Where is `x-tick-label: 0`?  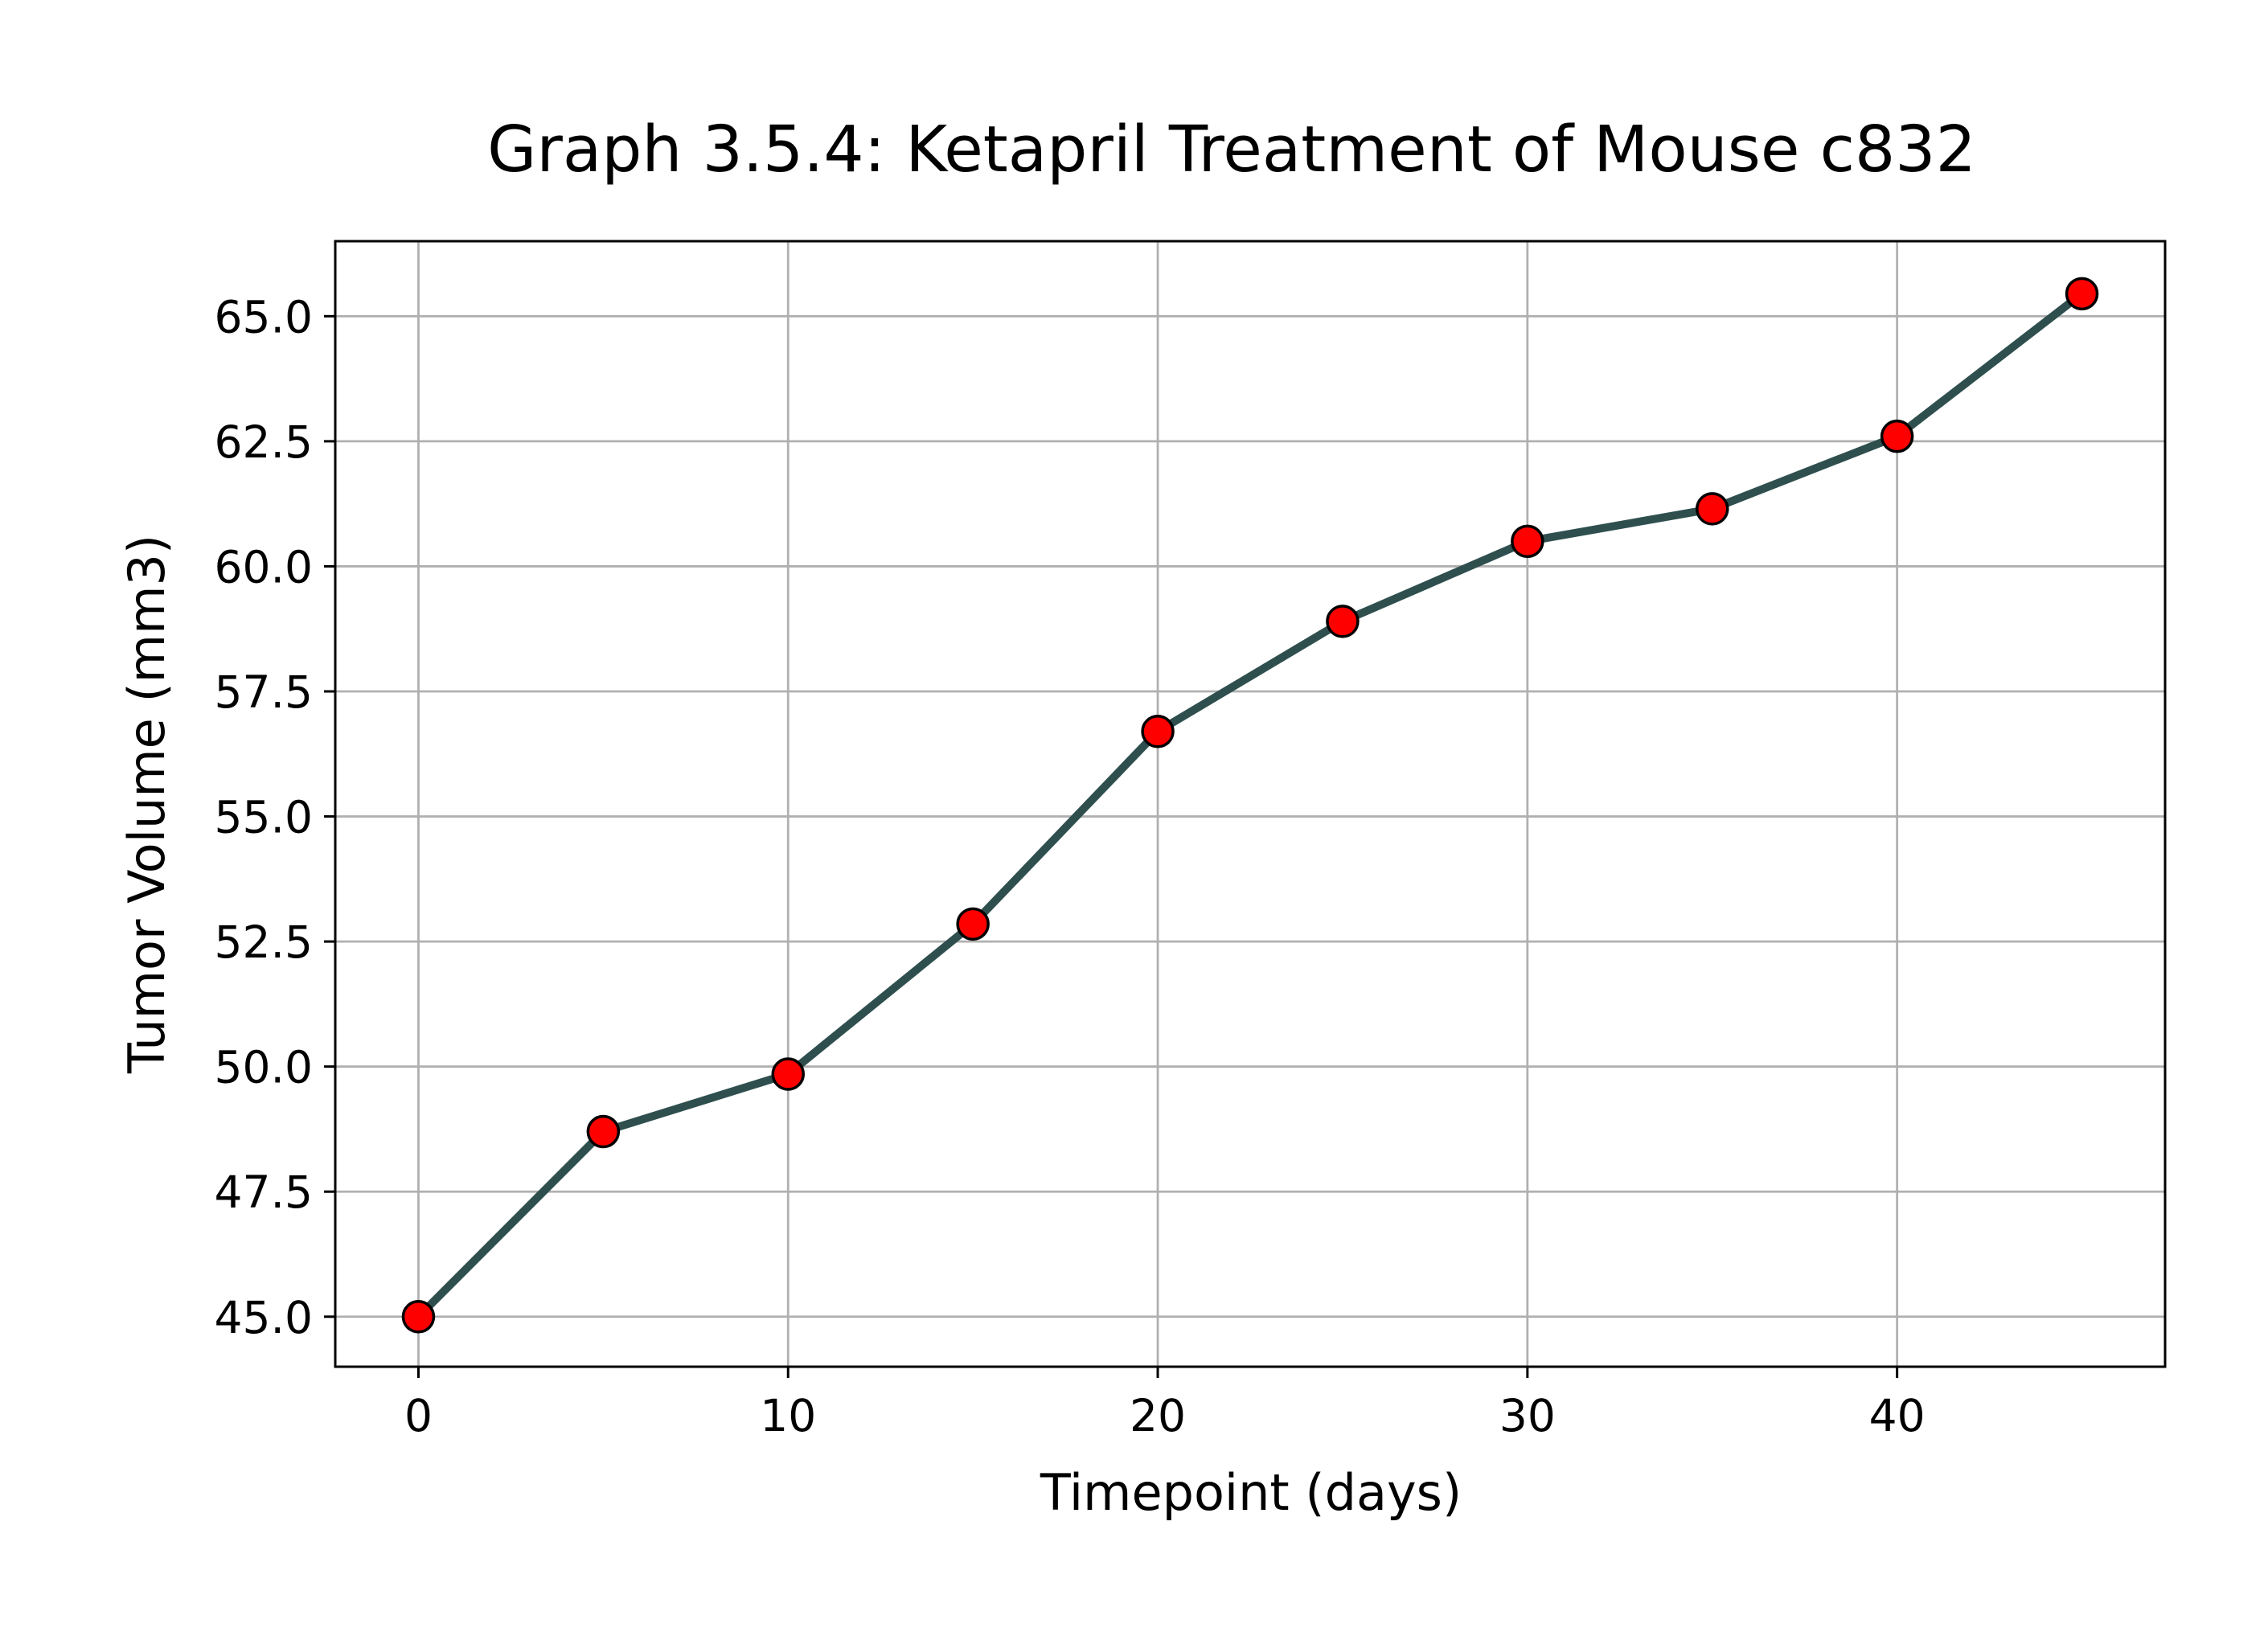
x-tick-label: 0 is located at coordinates (418, 1415).